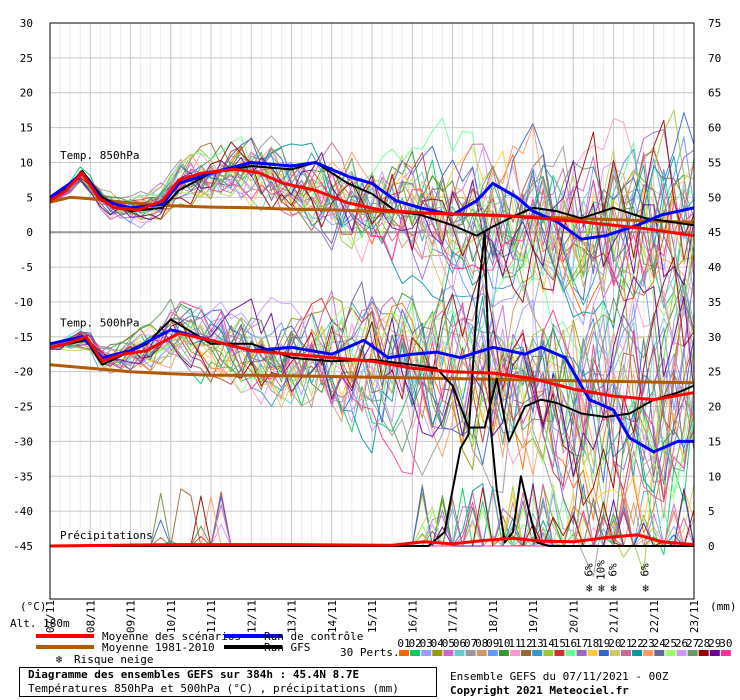 This screenshot has width=740, height=700. What do you see at coordinates (50, 616) in the screenshot?
I see `x-axis-tick-label: 07/11` at bounding box center [50, 616].